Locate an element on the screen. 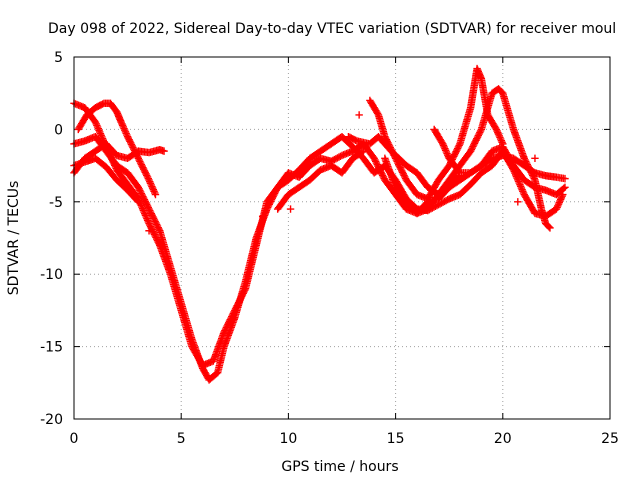 This screenshot has width=640, height=480. y-tick-label: -15 is located at coordinates (51, 348).